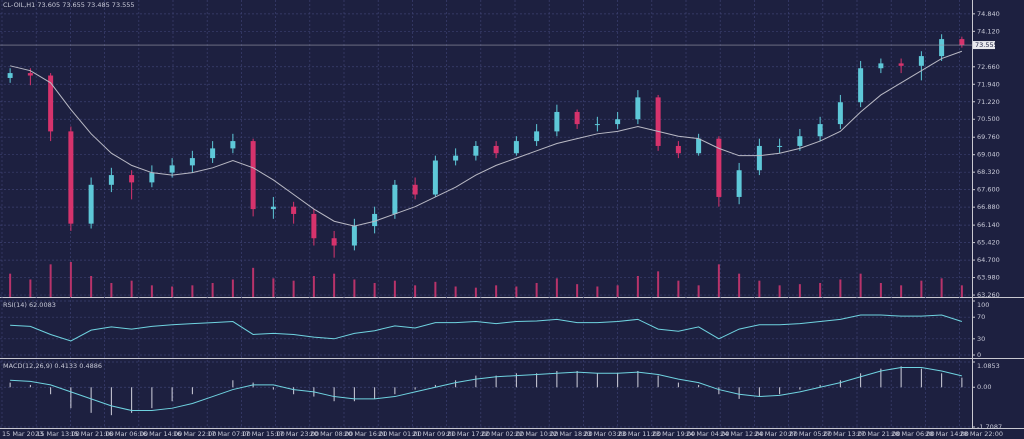  I want to click on panel-title: MACD(12,26,9) 0.4133 0.4886, so click(52, 366).